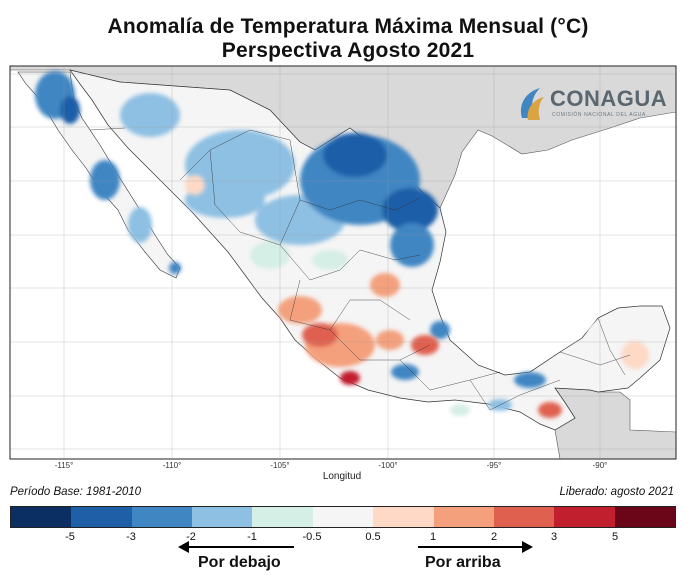  Describe the element at coordinates (342, 476) in the screenshot. I see `x-axis-label: Longitud` at that location.